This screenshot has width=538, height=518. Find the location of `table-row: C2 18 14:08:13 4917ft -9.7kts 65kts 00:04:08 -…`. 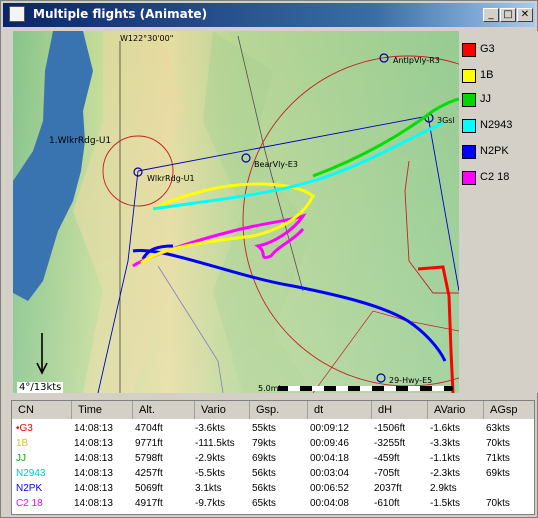

table-row: C2 18 14:08:13 4917ft -9.7kts 65kts 00:04:08 -… is located at coordinates (273, 504).